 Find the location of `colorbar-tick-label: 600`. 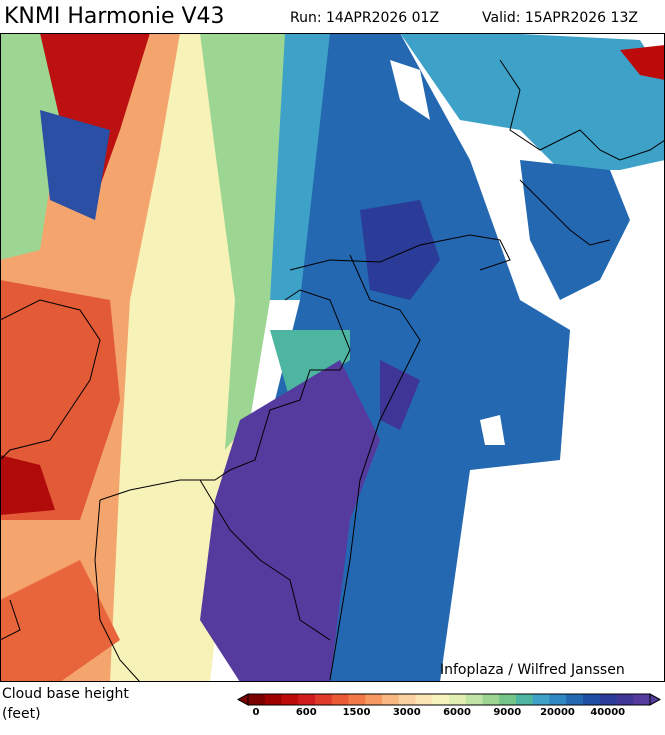

colorbar-tick-label: 600 is located at coordinates (306, 712).